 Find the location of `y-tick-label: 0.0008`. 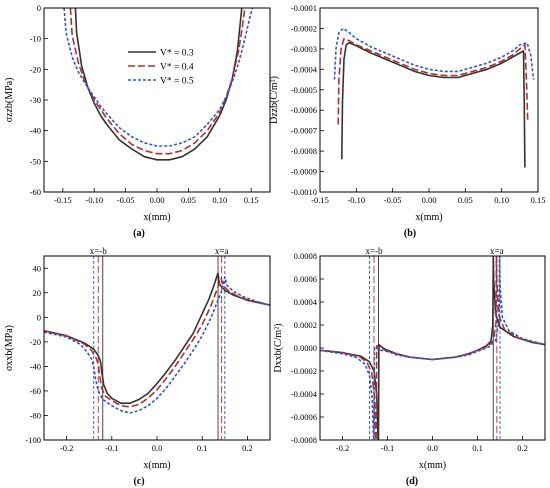

y-tick-label: 0.0008 is located at coordinates (305, 256).